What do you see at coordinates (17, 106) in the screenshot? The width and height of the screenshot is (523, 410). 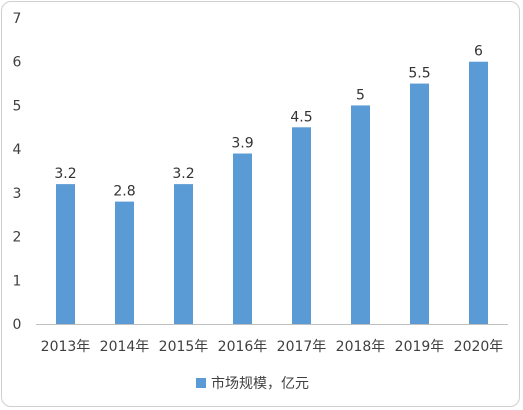 I see `y-tick-label: 5` at bounding box center [17, 106].